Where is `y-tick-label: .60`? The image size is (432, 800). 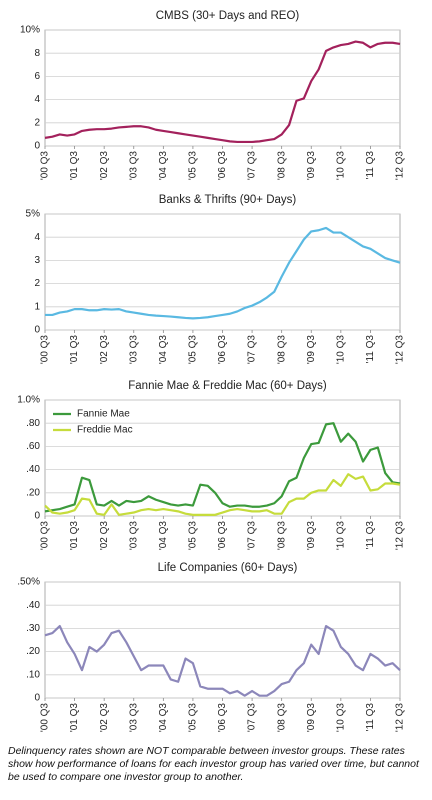 y-tick-label: .60 is located at coordinates (33, 446).